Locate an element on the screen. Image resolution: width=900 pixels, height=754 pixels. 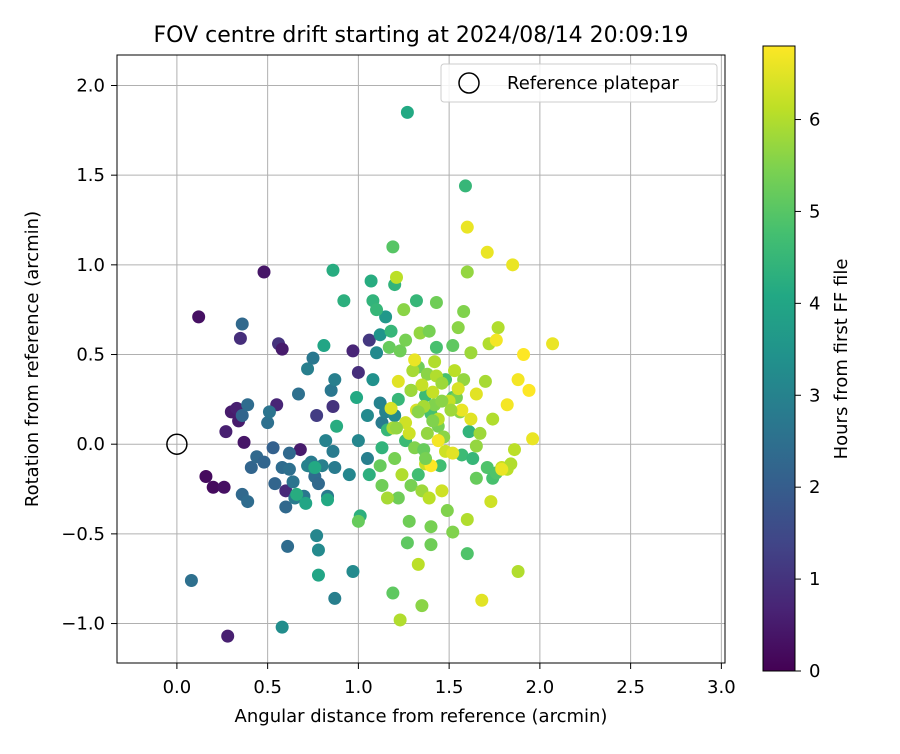
x-tick-label: 2.0 is located at coordinates (540, 687).